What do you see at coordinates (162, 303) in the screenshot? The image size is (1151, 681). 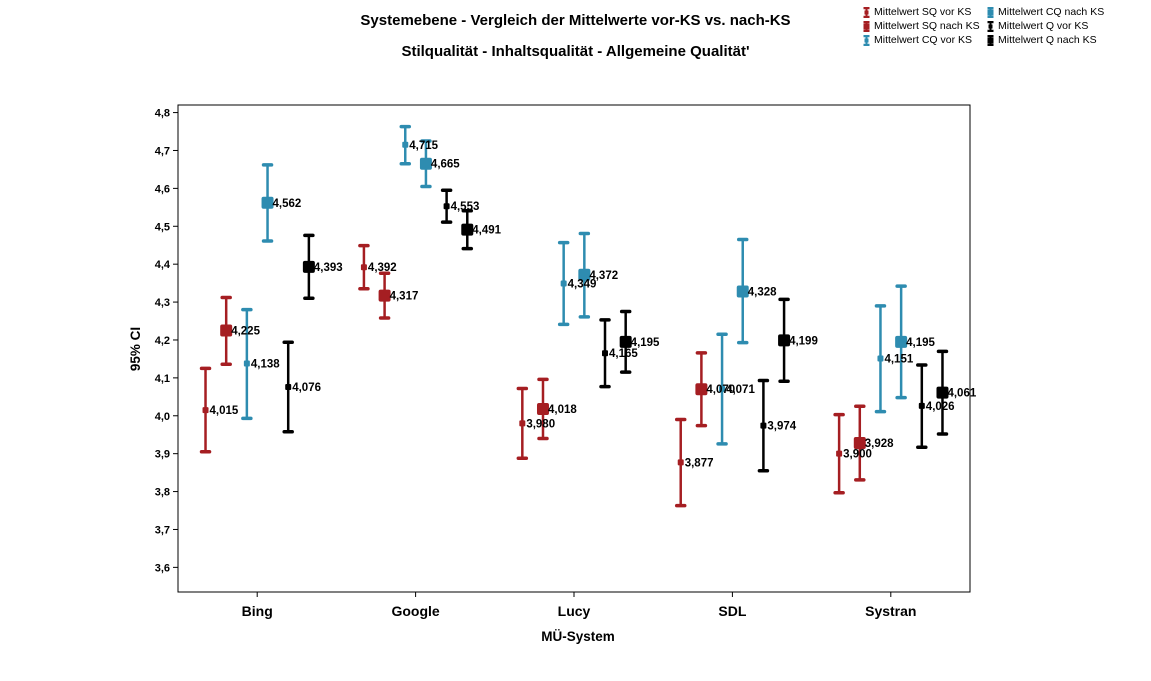 I see `y-tick-label: 4,3` at bounding box center [162, 303].